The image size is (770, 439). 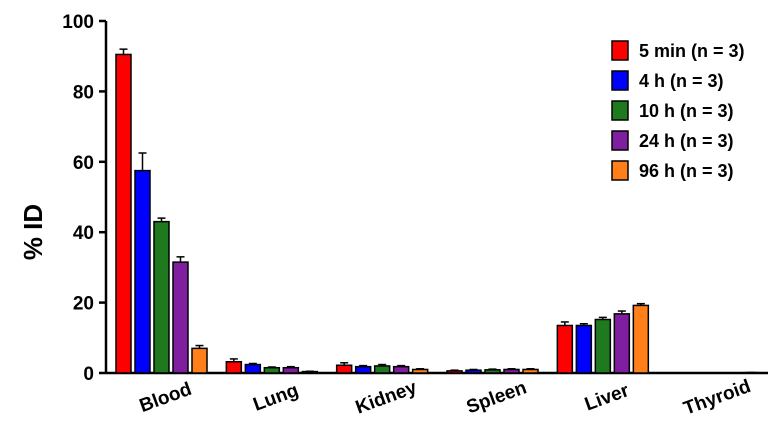 What do you see at coordinates (88, 374) in the screenshot?
I see `y-tick-label: 0` at bounding box center [88, 374].